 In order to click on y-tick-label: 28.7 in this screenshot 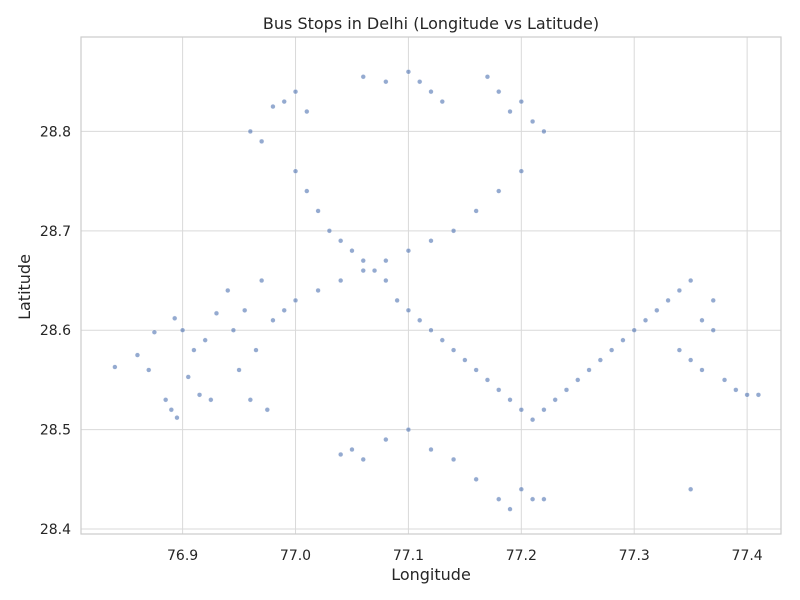, I will do `click(55, 232)`.